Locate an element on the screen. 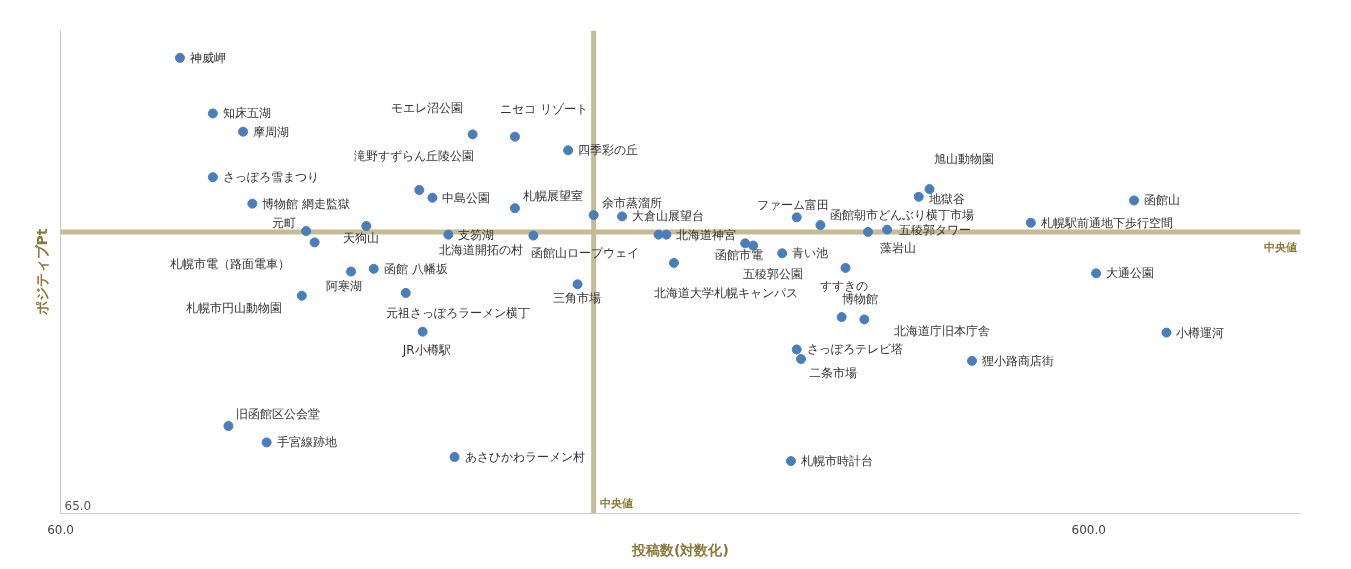 The height and width of the screenshot is (569, 1351). annotation: 神威岬 is located at coordinates (207, 57).